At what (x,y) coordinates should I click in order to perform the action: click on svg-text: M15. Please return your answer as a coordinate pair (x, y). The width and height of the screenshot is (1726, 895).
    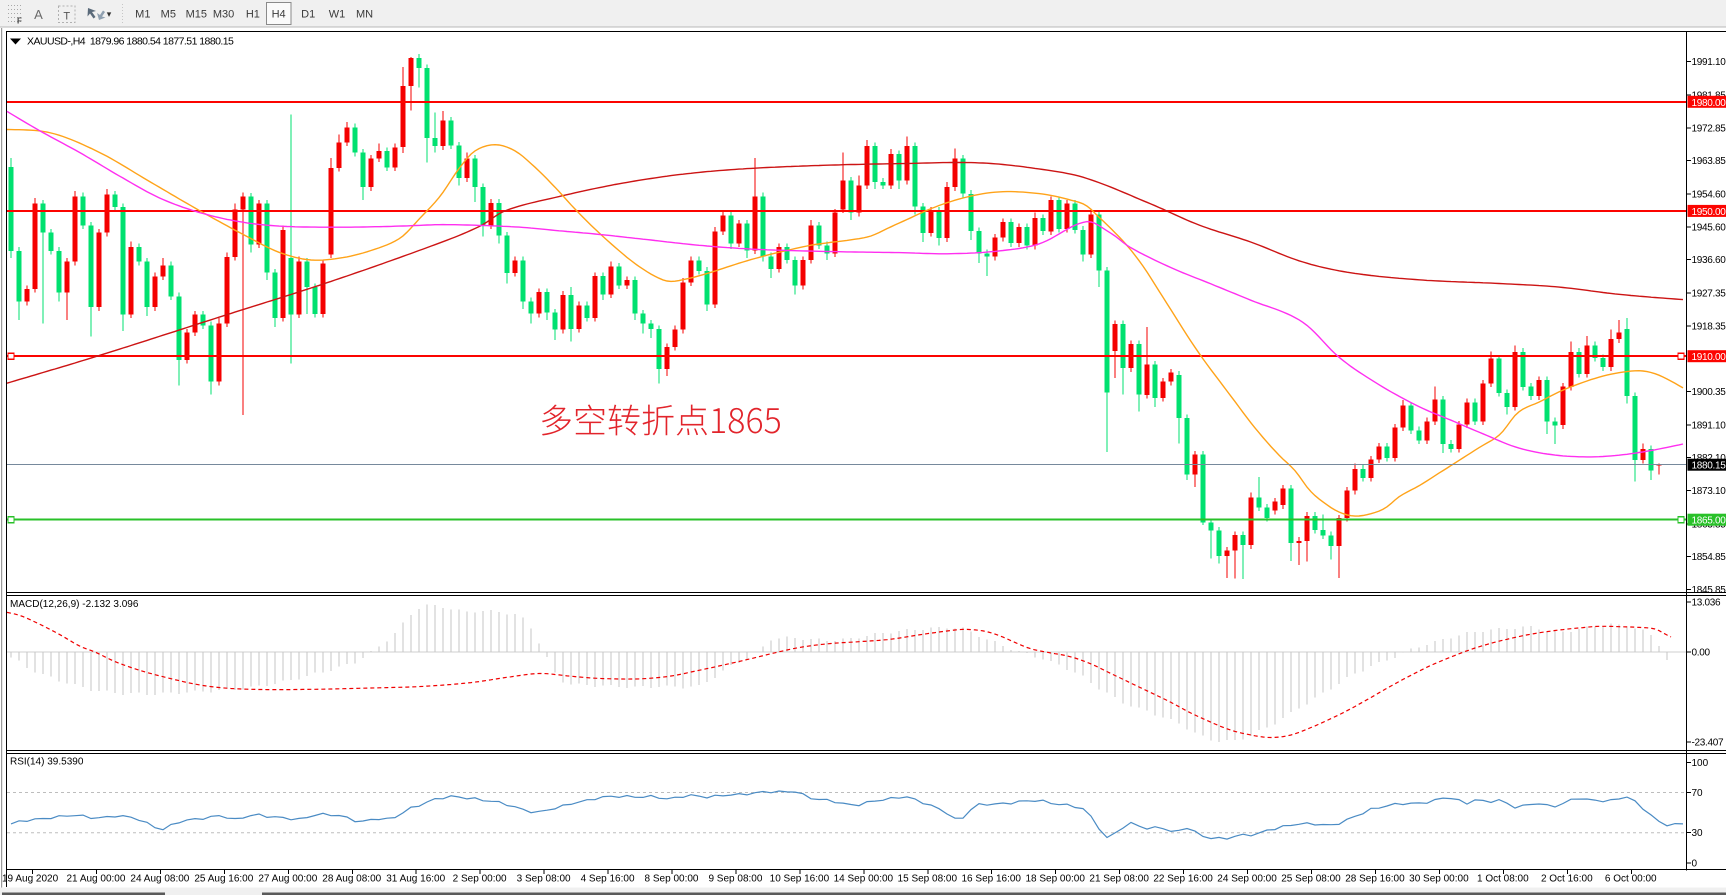
    Looking at the image, I should click on (196, 15).